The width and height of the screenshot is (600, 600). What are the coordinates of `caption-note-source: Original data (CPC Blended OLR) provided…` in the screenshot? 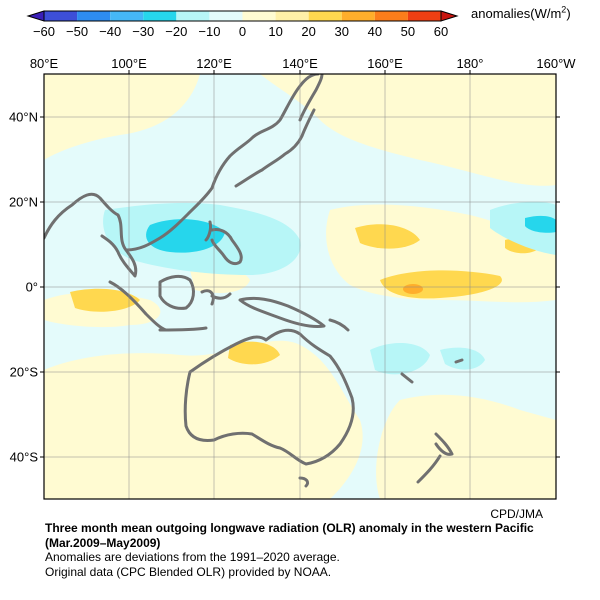 It's located at (188, 572).